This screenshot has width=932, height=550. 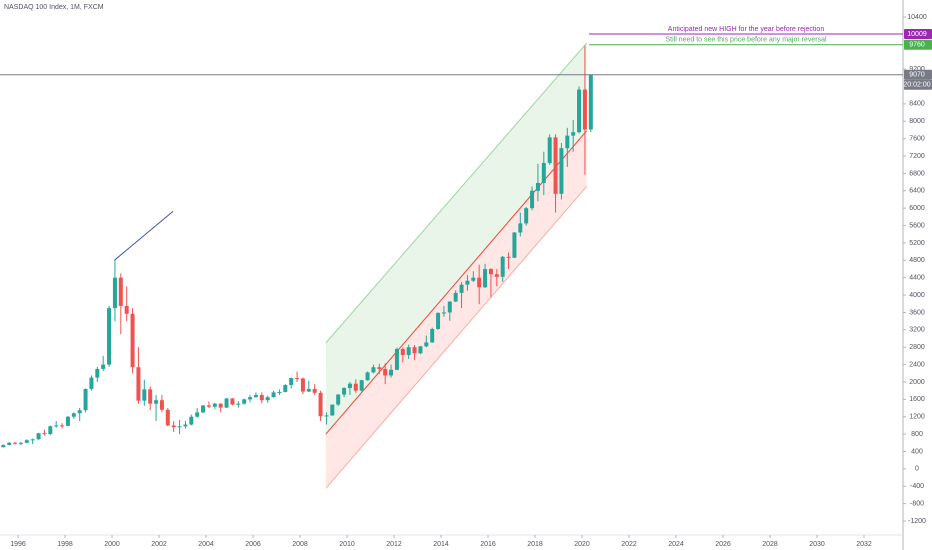 What do you see at coordinates (917, 173) in the screenshot?
I see `y-tick-label: 6800` at bounding box center [917, 173].